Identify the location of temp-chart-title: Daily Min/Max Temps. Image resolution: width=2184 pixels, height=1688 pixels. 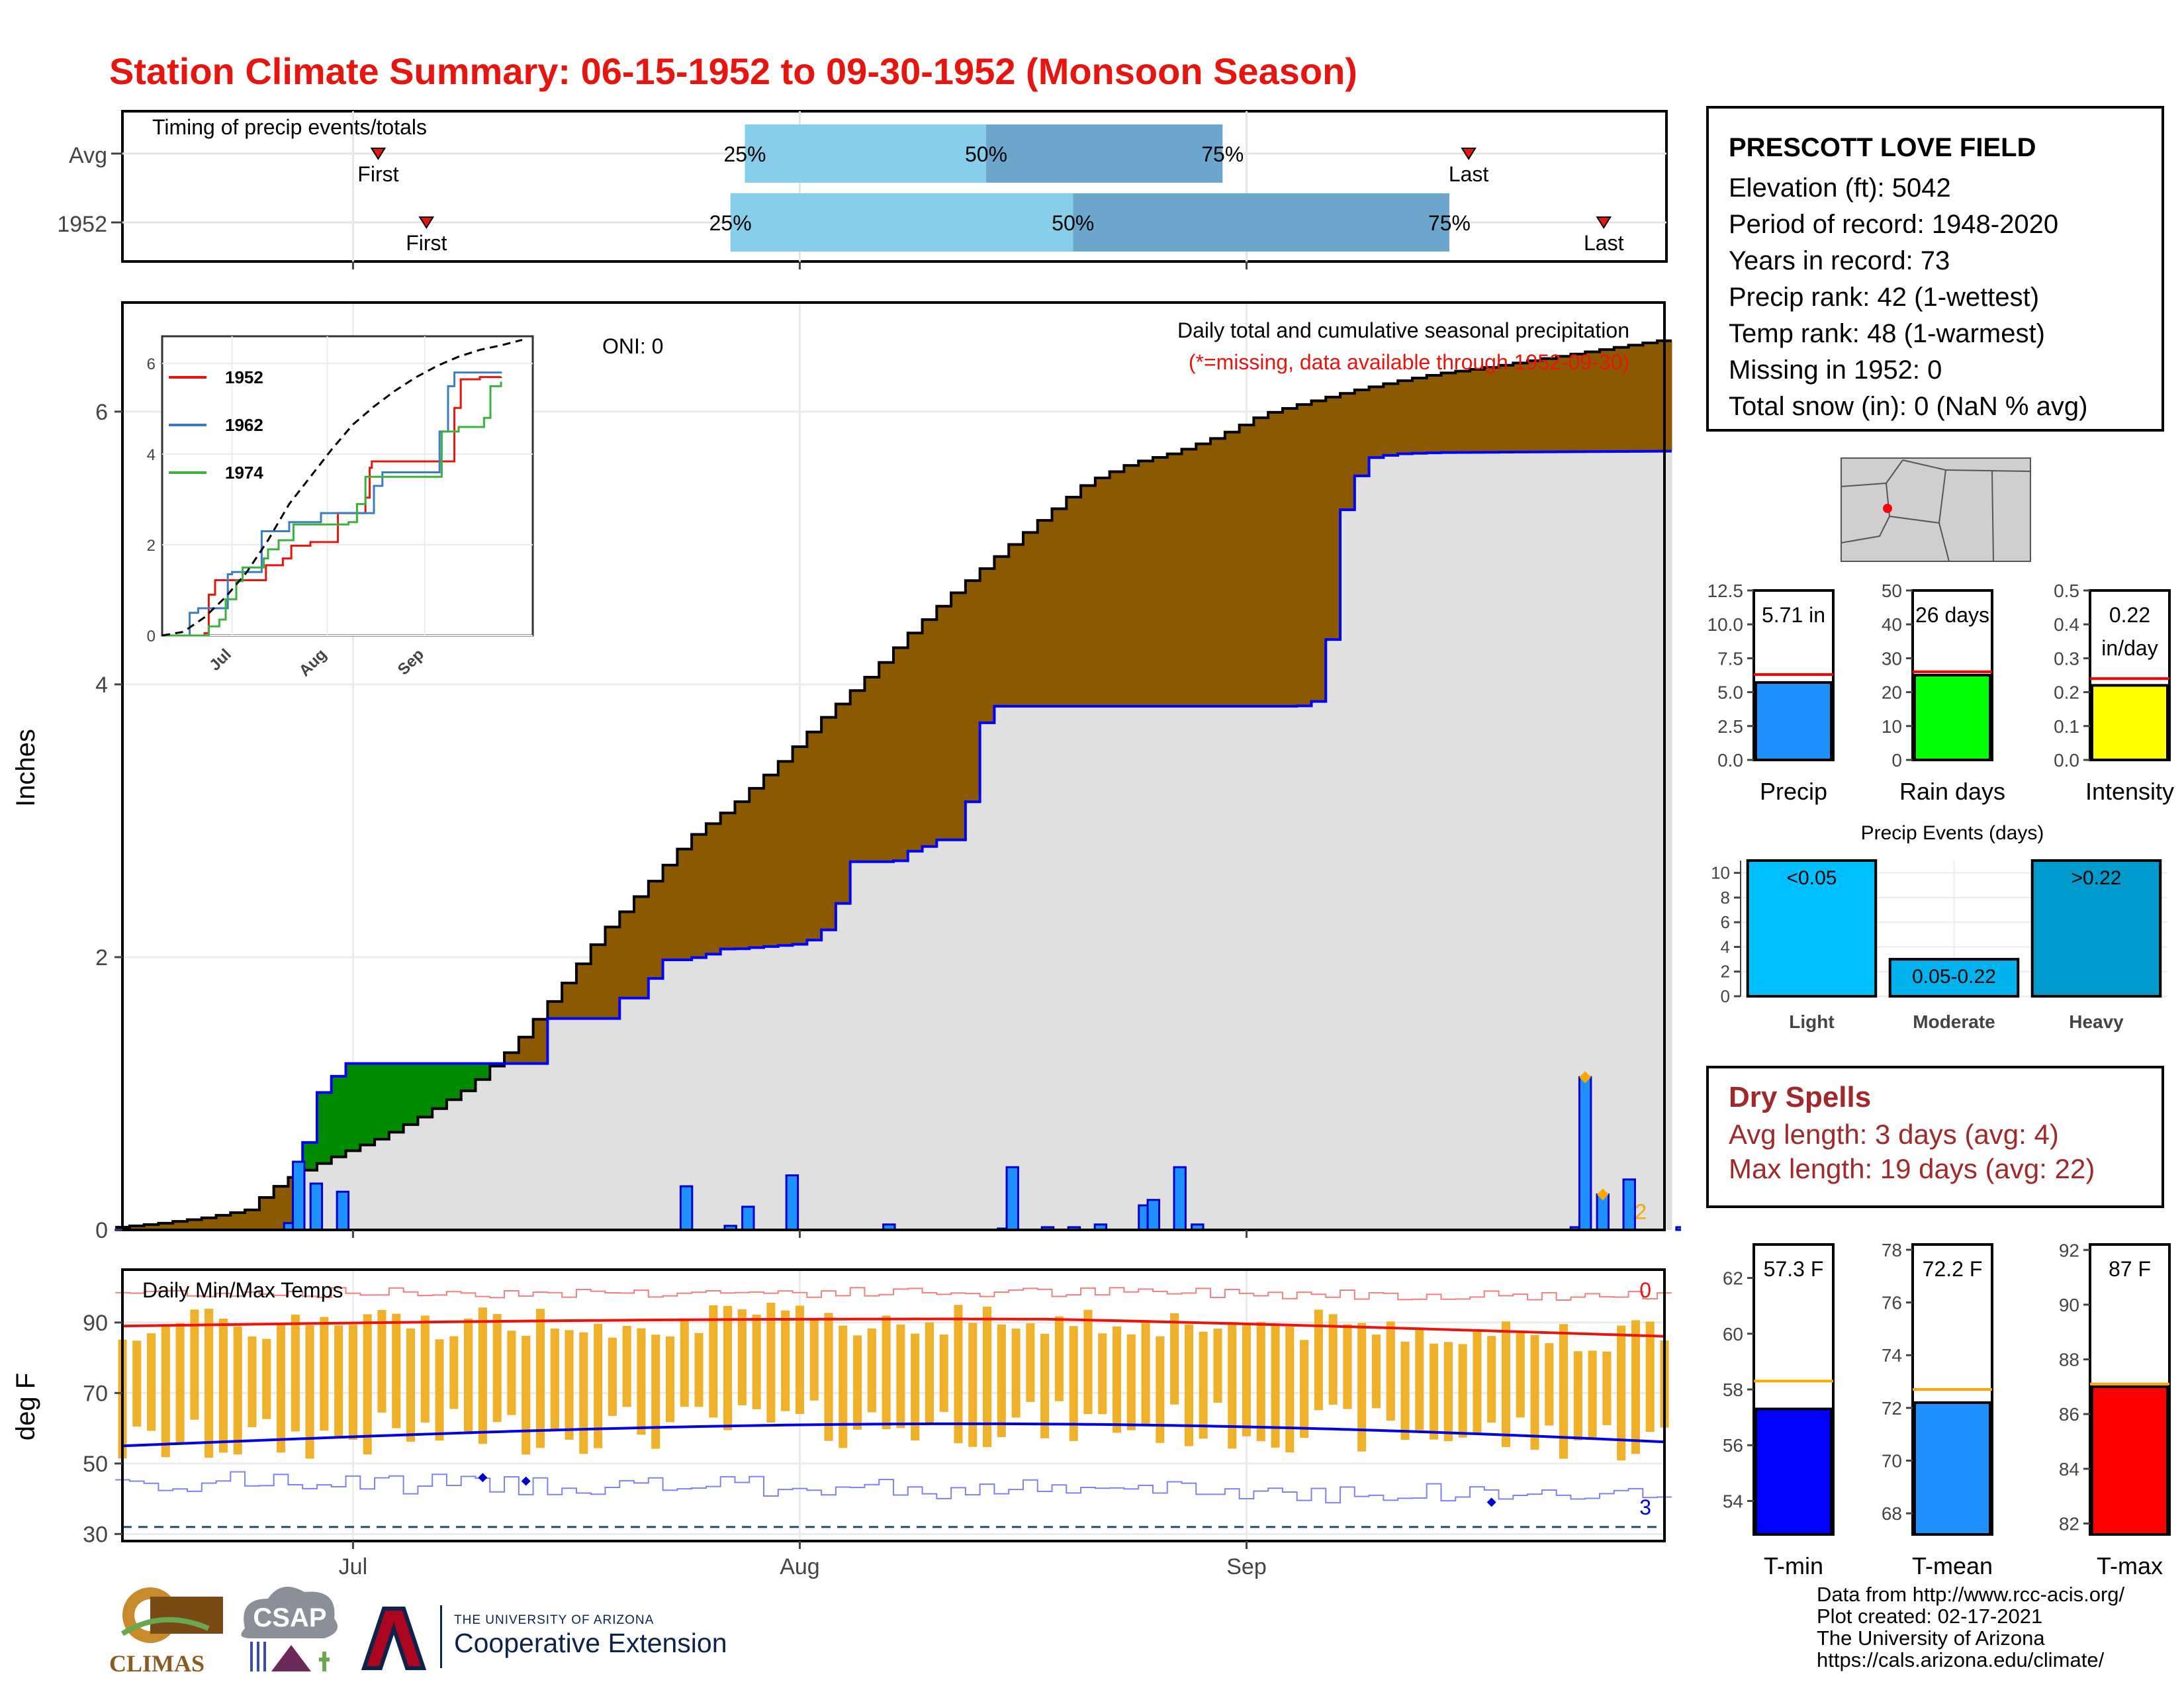
(242, 1290).